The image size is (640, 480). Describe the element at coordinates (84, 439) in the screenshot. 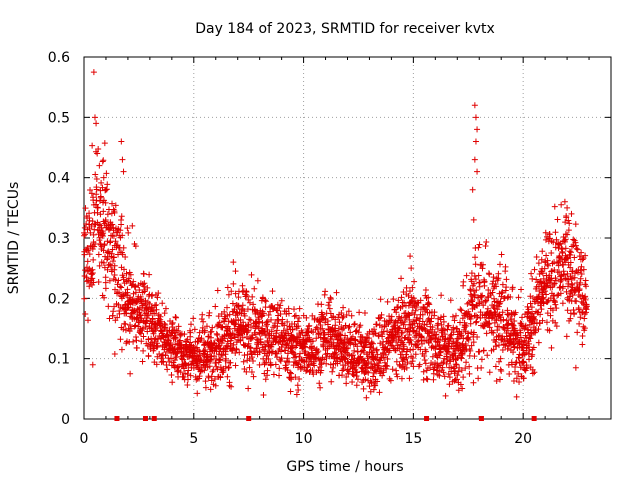

I see `x-tick-label: 0` at that location.